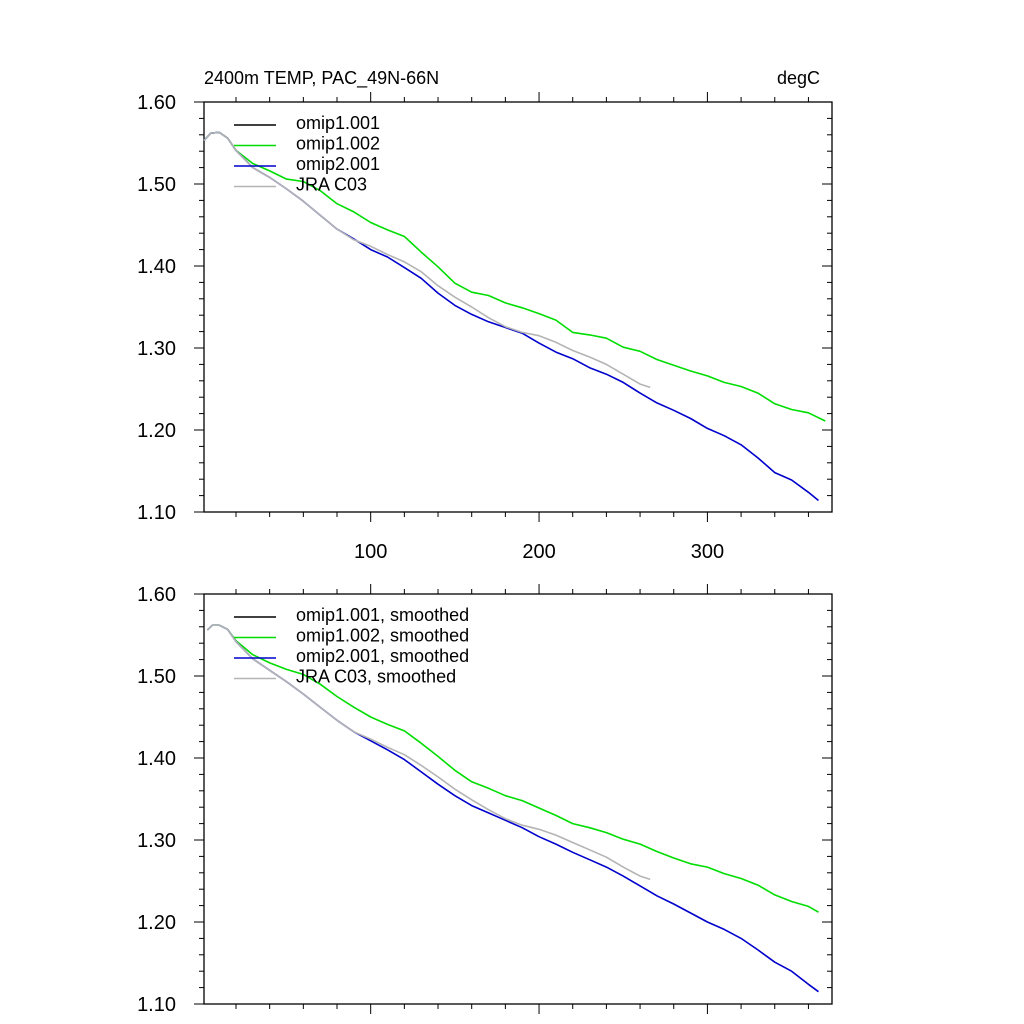 Image resolution: width=1024 pixels, height=1024 pixels. What do you see at coordinates (707, 552) in the screenshot?
I see `x-tick-label: 300` at bounding box center [707, 552].